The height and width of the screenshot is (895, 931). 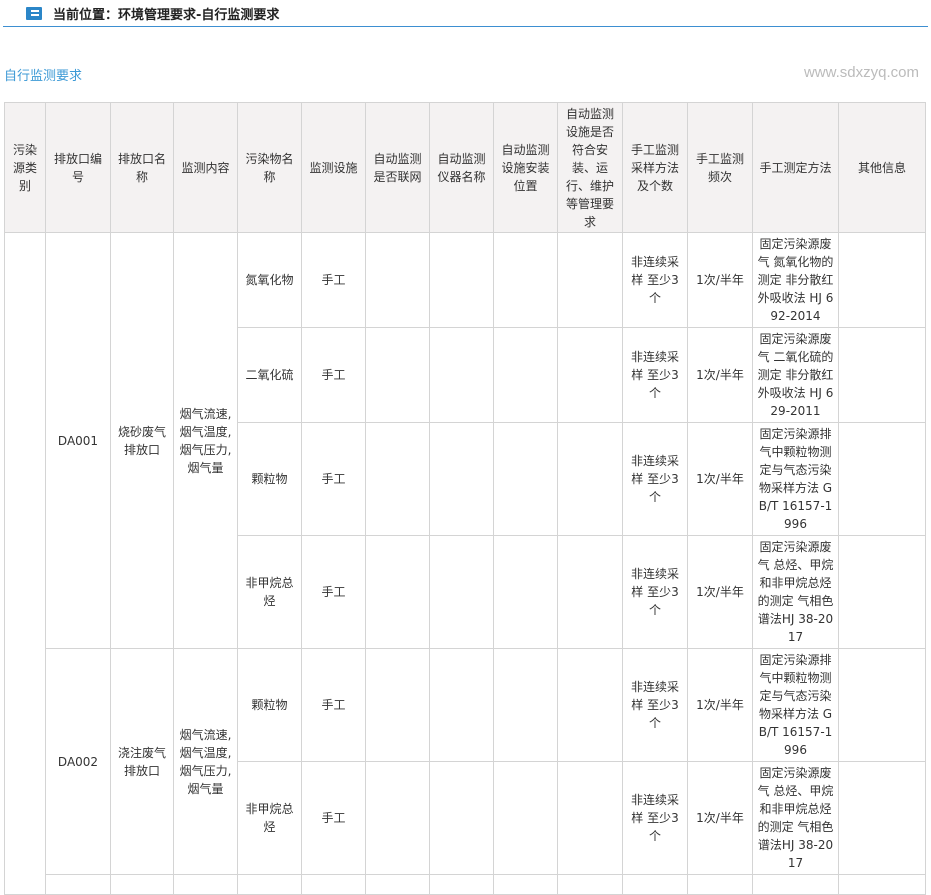 I want to click on pollutant-name: 氮氧化物, so click(x=269, y=280).